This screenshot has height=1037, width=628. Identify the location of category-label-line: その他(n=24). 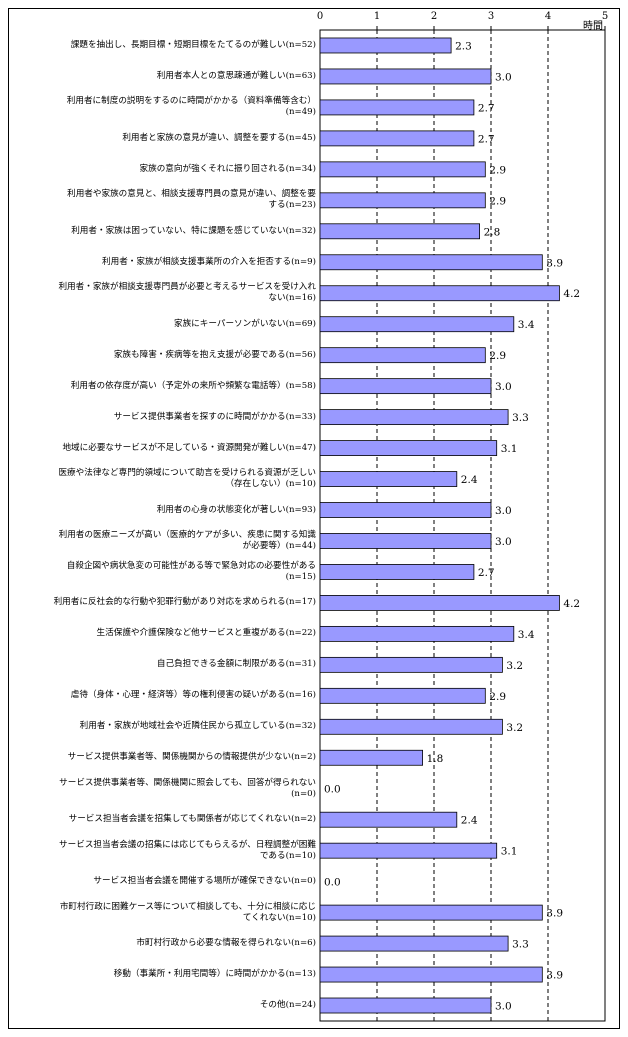
(287, 1005).